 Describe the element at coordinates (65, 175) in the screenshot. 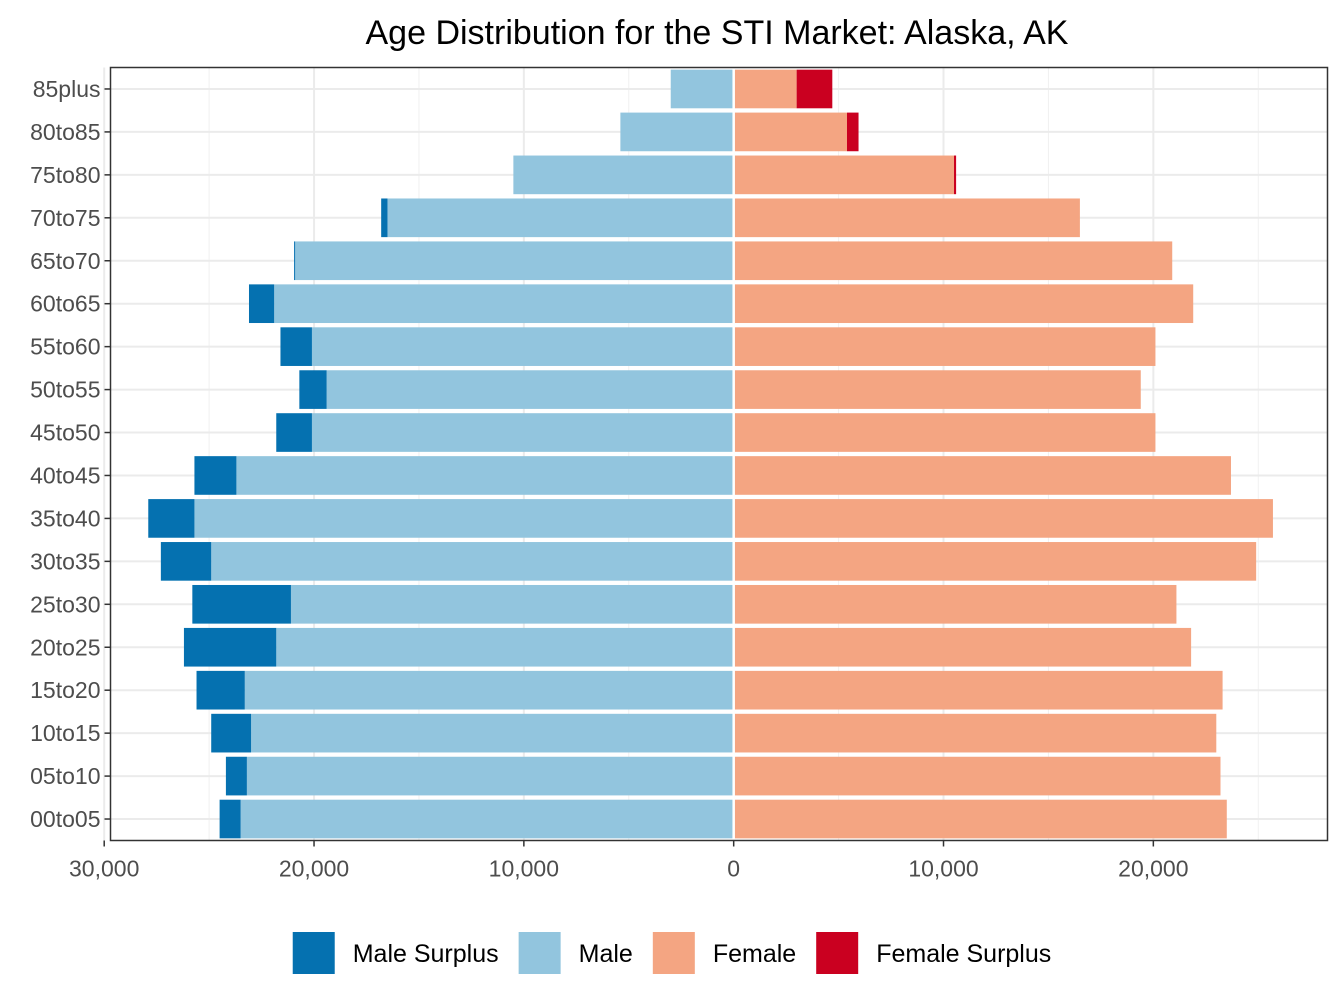

I see `y-tick-label-75to80: 75to80` at that location.